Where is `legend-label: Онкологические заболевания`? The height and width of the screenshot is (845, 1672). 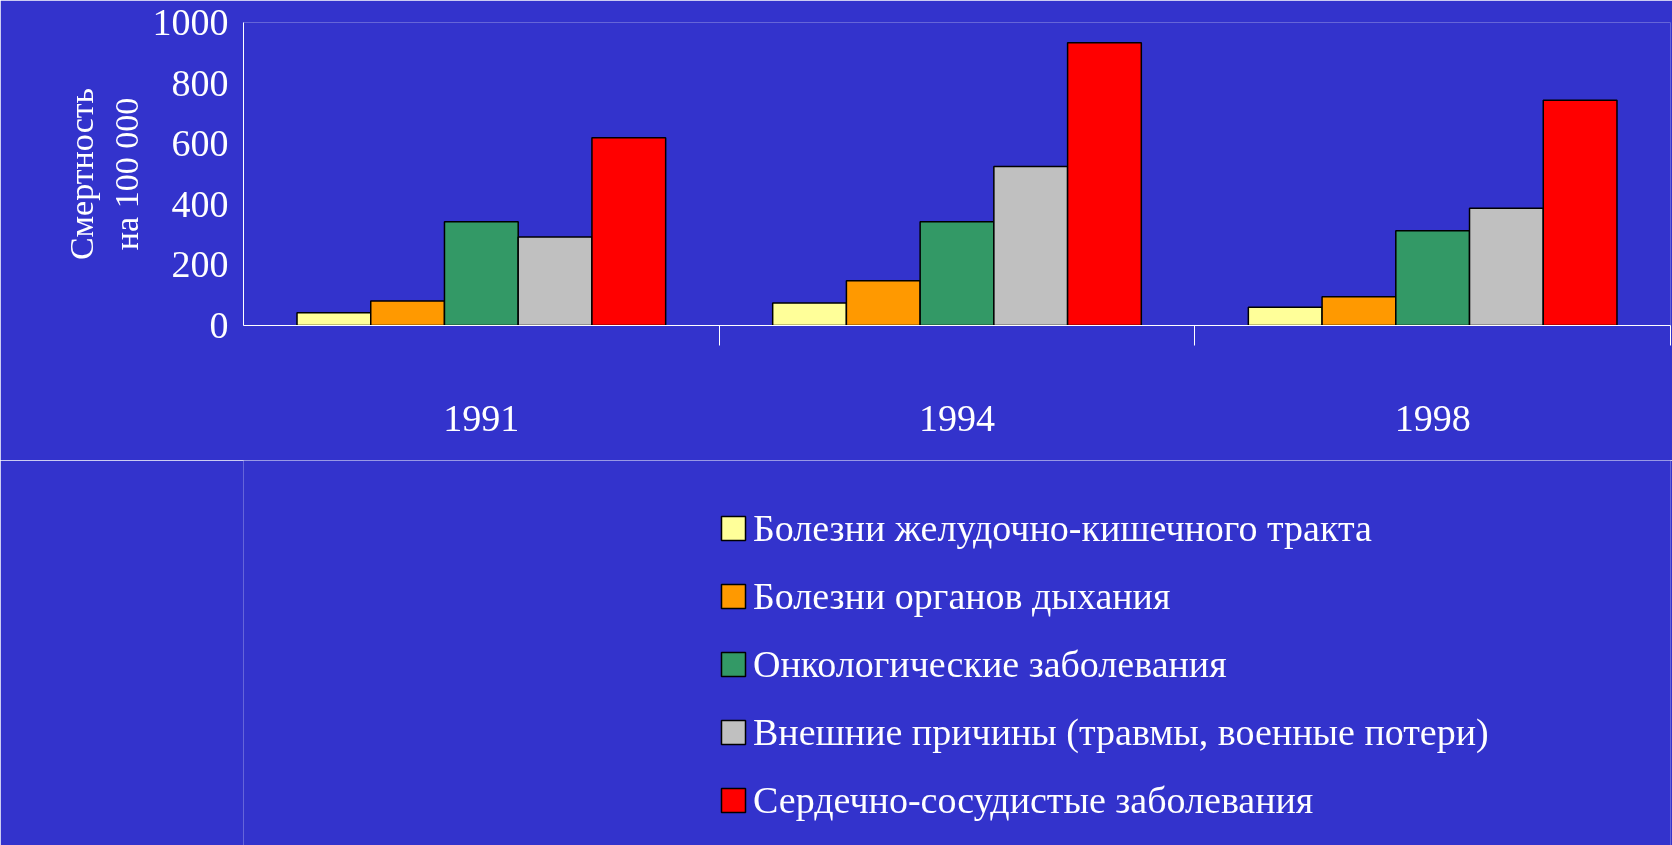
legend-label: Онкологические заболевания is located at coordinates (990, 664).